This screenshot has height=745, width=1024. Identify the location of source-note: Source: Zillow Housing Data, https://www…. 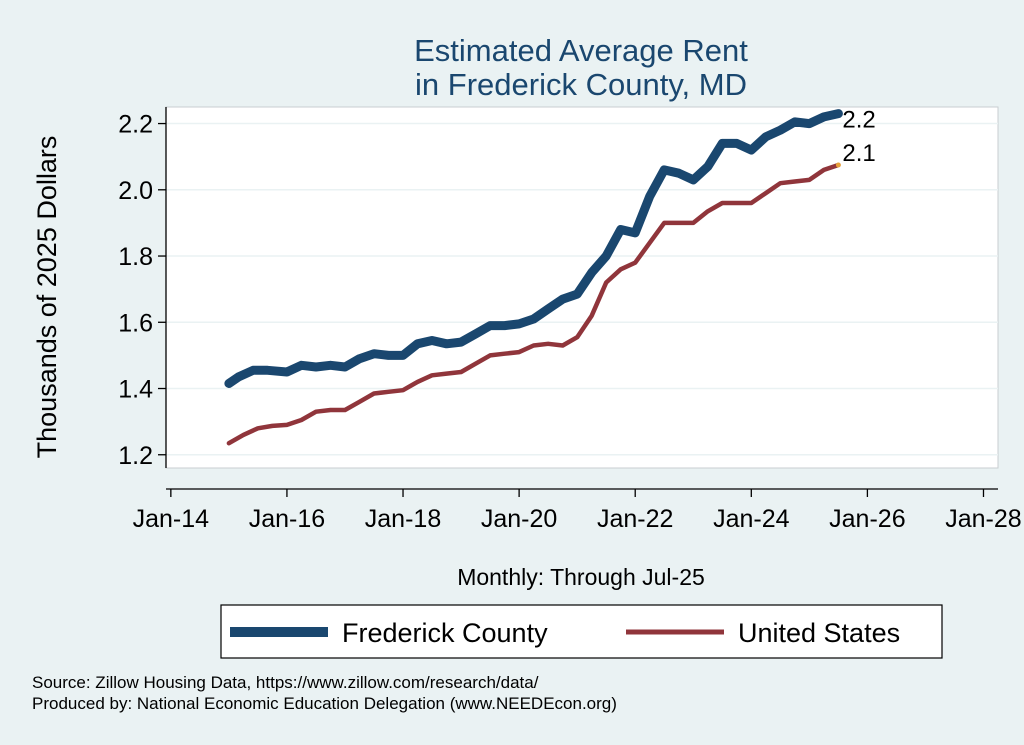
(285, 682).